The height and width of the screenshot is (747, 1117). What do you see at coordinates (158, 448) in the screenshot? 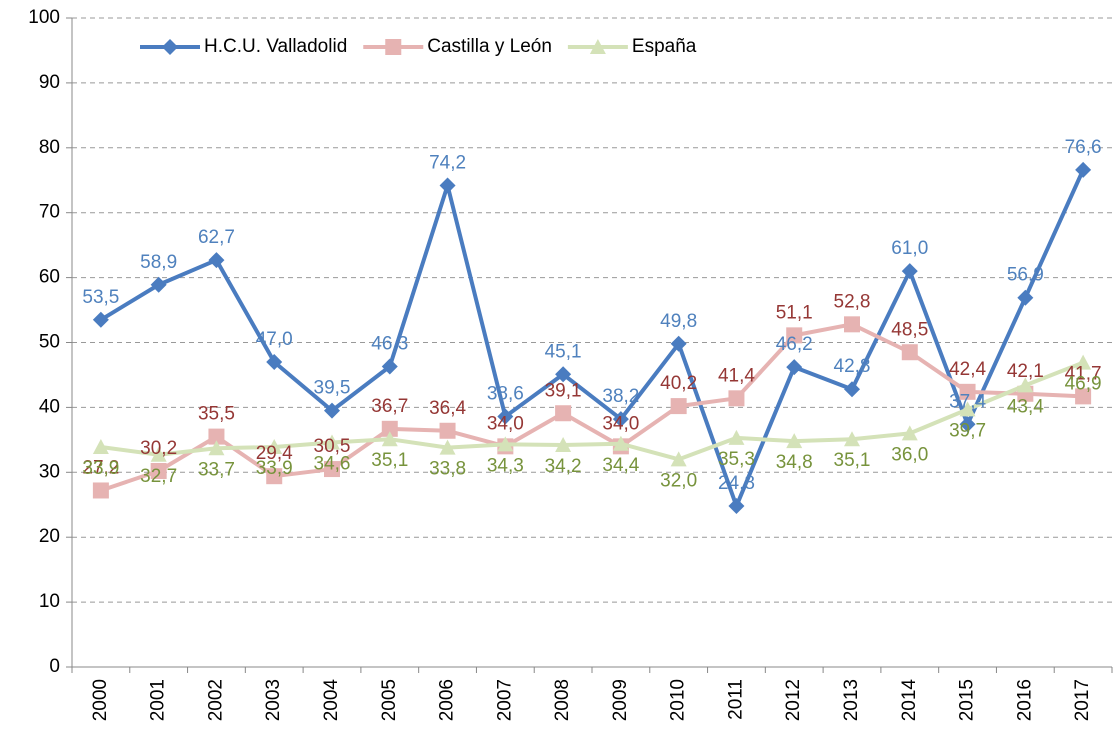
I see `data-label: 30,2` at bounding box center [158, 448].